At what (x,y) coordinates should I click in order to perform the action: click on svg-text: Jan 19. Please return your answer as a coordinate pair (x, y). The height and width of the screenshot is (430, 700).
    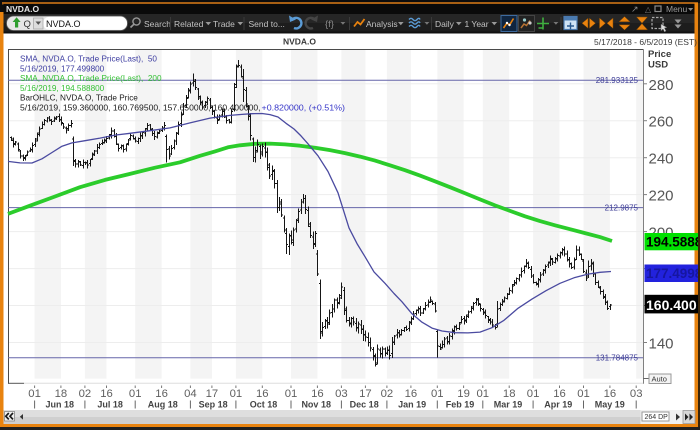
    Looking at the image, I should click on (412, 404).